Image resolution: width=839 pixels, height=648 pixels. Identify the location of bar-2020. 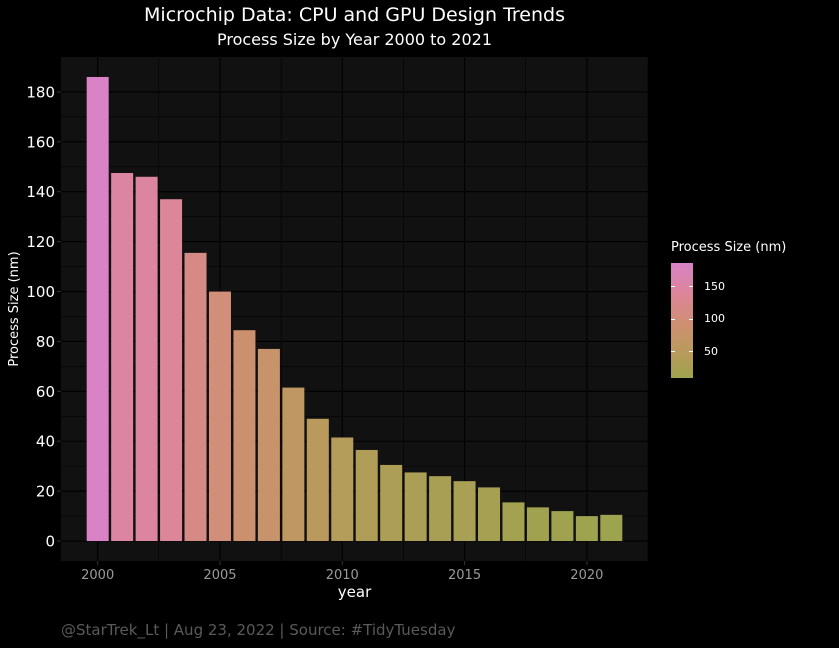
(586, 529).